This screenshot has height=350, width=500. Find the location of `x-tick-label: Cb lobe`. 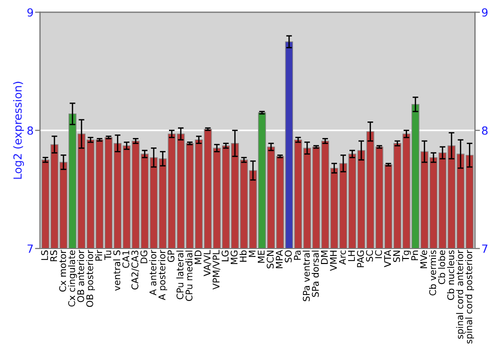

x-tick-label: Cb lobe is located at coordinates (442, 267).